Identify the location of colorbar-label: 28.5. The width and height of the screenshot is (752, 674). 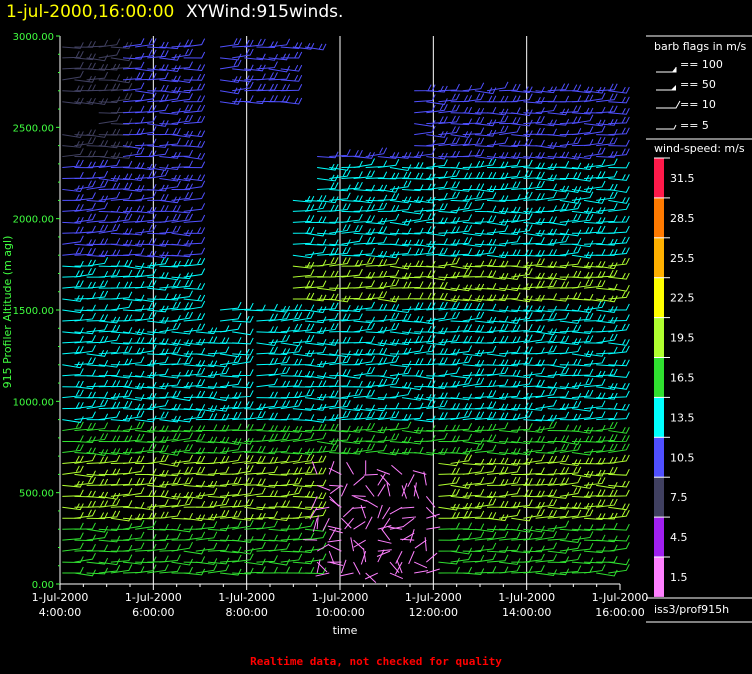
(682, 218).